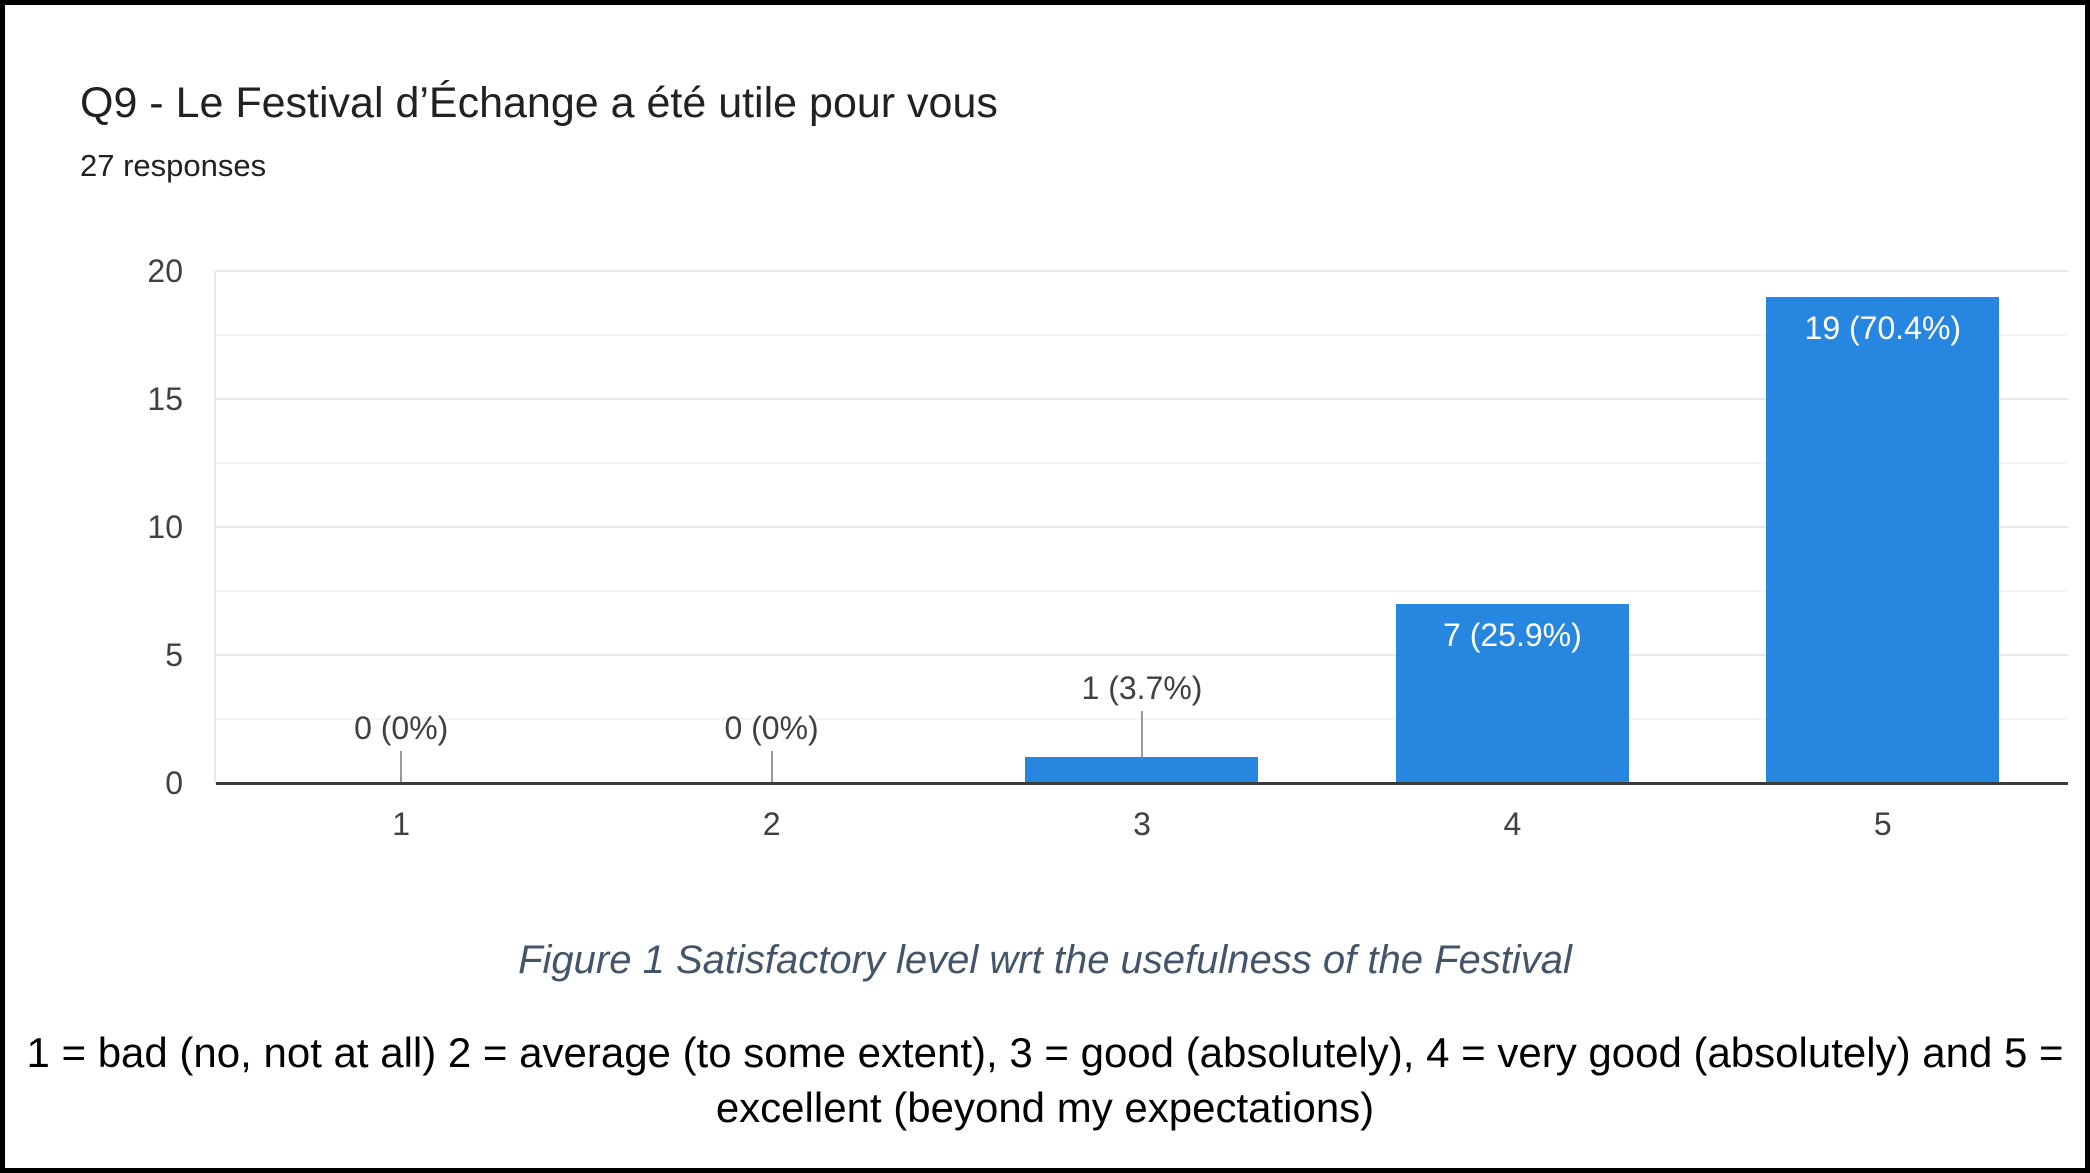  I want to click on y-axis-tick-label: 15, so click(165, 399).